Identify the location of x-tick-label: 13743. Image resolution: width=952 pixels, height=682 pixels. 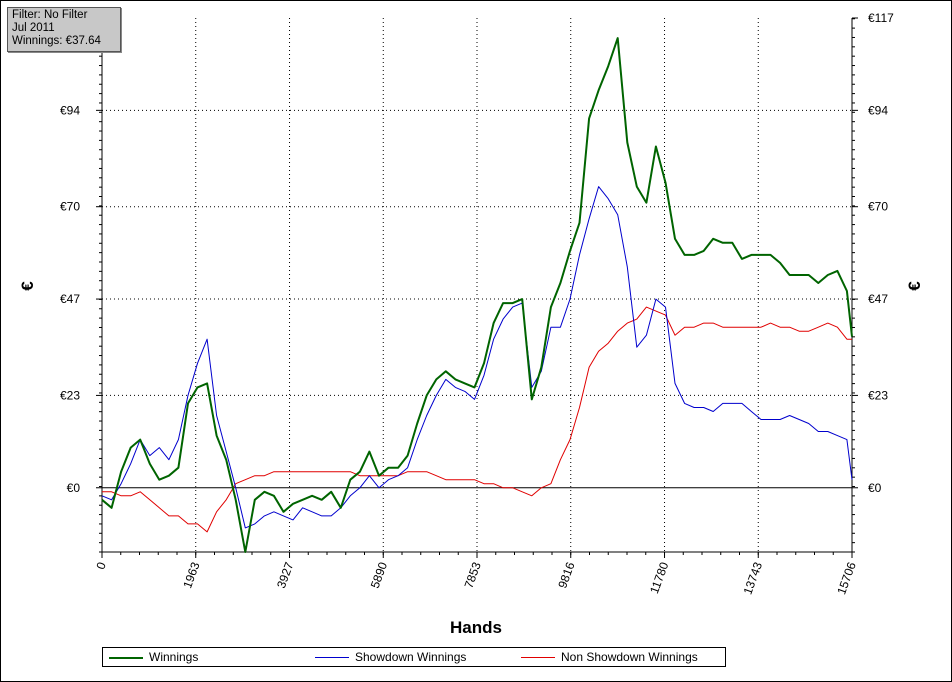
(753, 578).